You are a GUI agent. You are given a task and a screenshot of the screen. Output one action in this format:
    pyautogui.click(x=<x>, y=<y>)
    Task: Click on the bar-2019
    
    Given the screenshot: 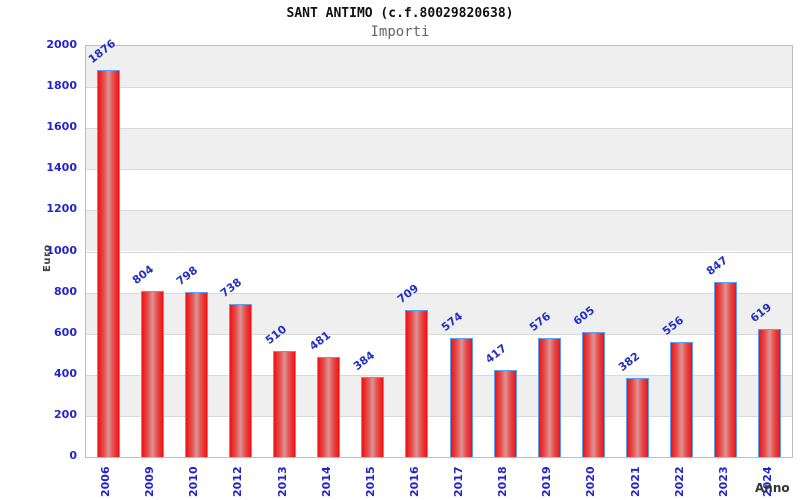 What is the action you would take?
    pyautogui.click(x=549, y=397)
    